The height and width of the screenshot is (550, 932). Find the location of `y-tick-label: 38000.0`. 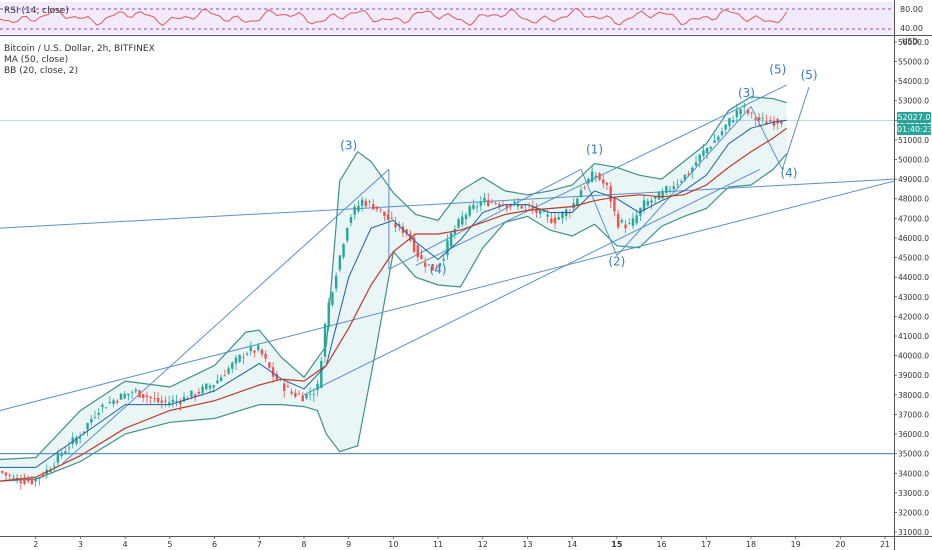

y-tick-label: 38000.0 is located at coordinates (913, 395).